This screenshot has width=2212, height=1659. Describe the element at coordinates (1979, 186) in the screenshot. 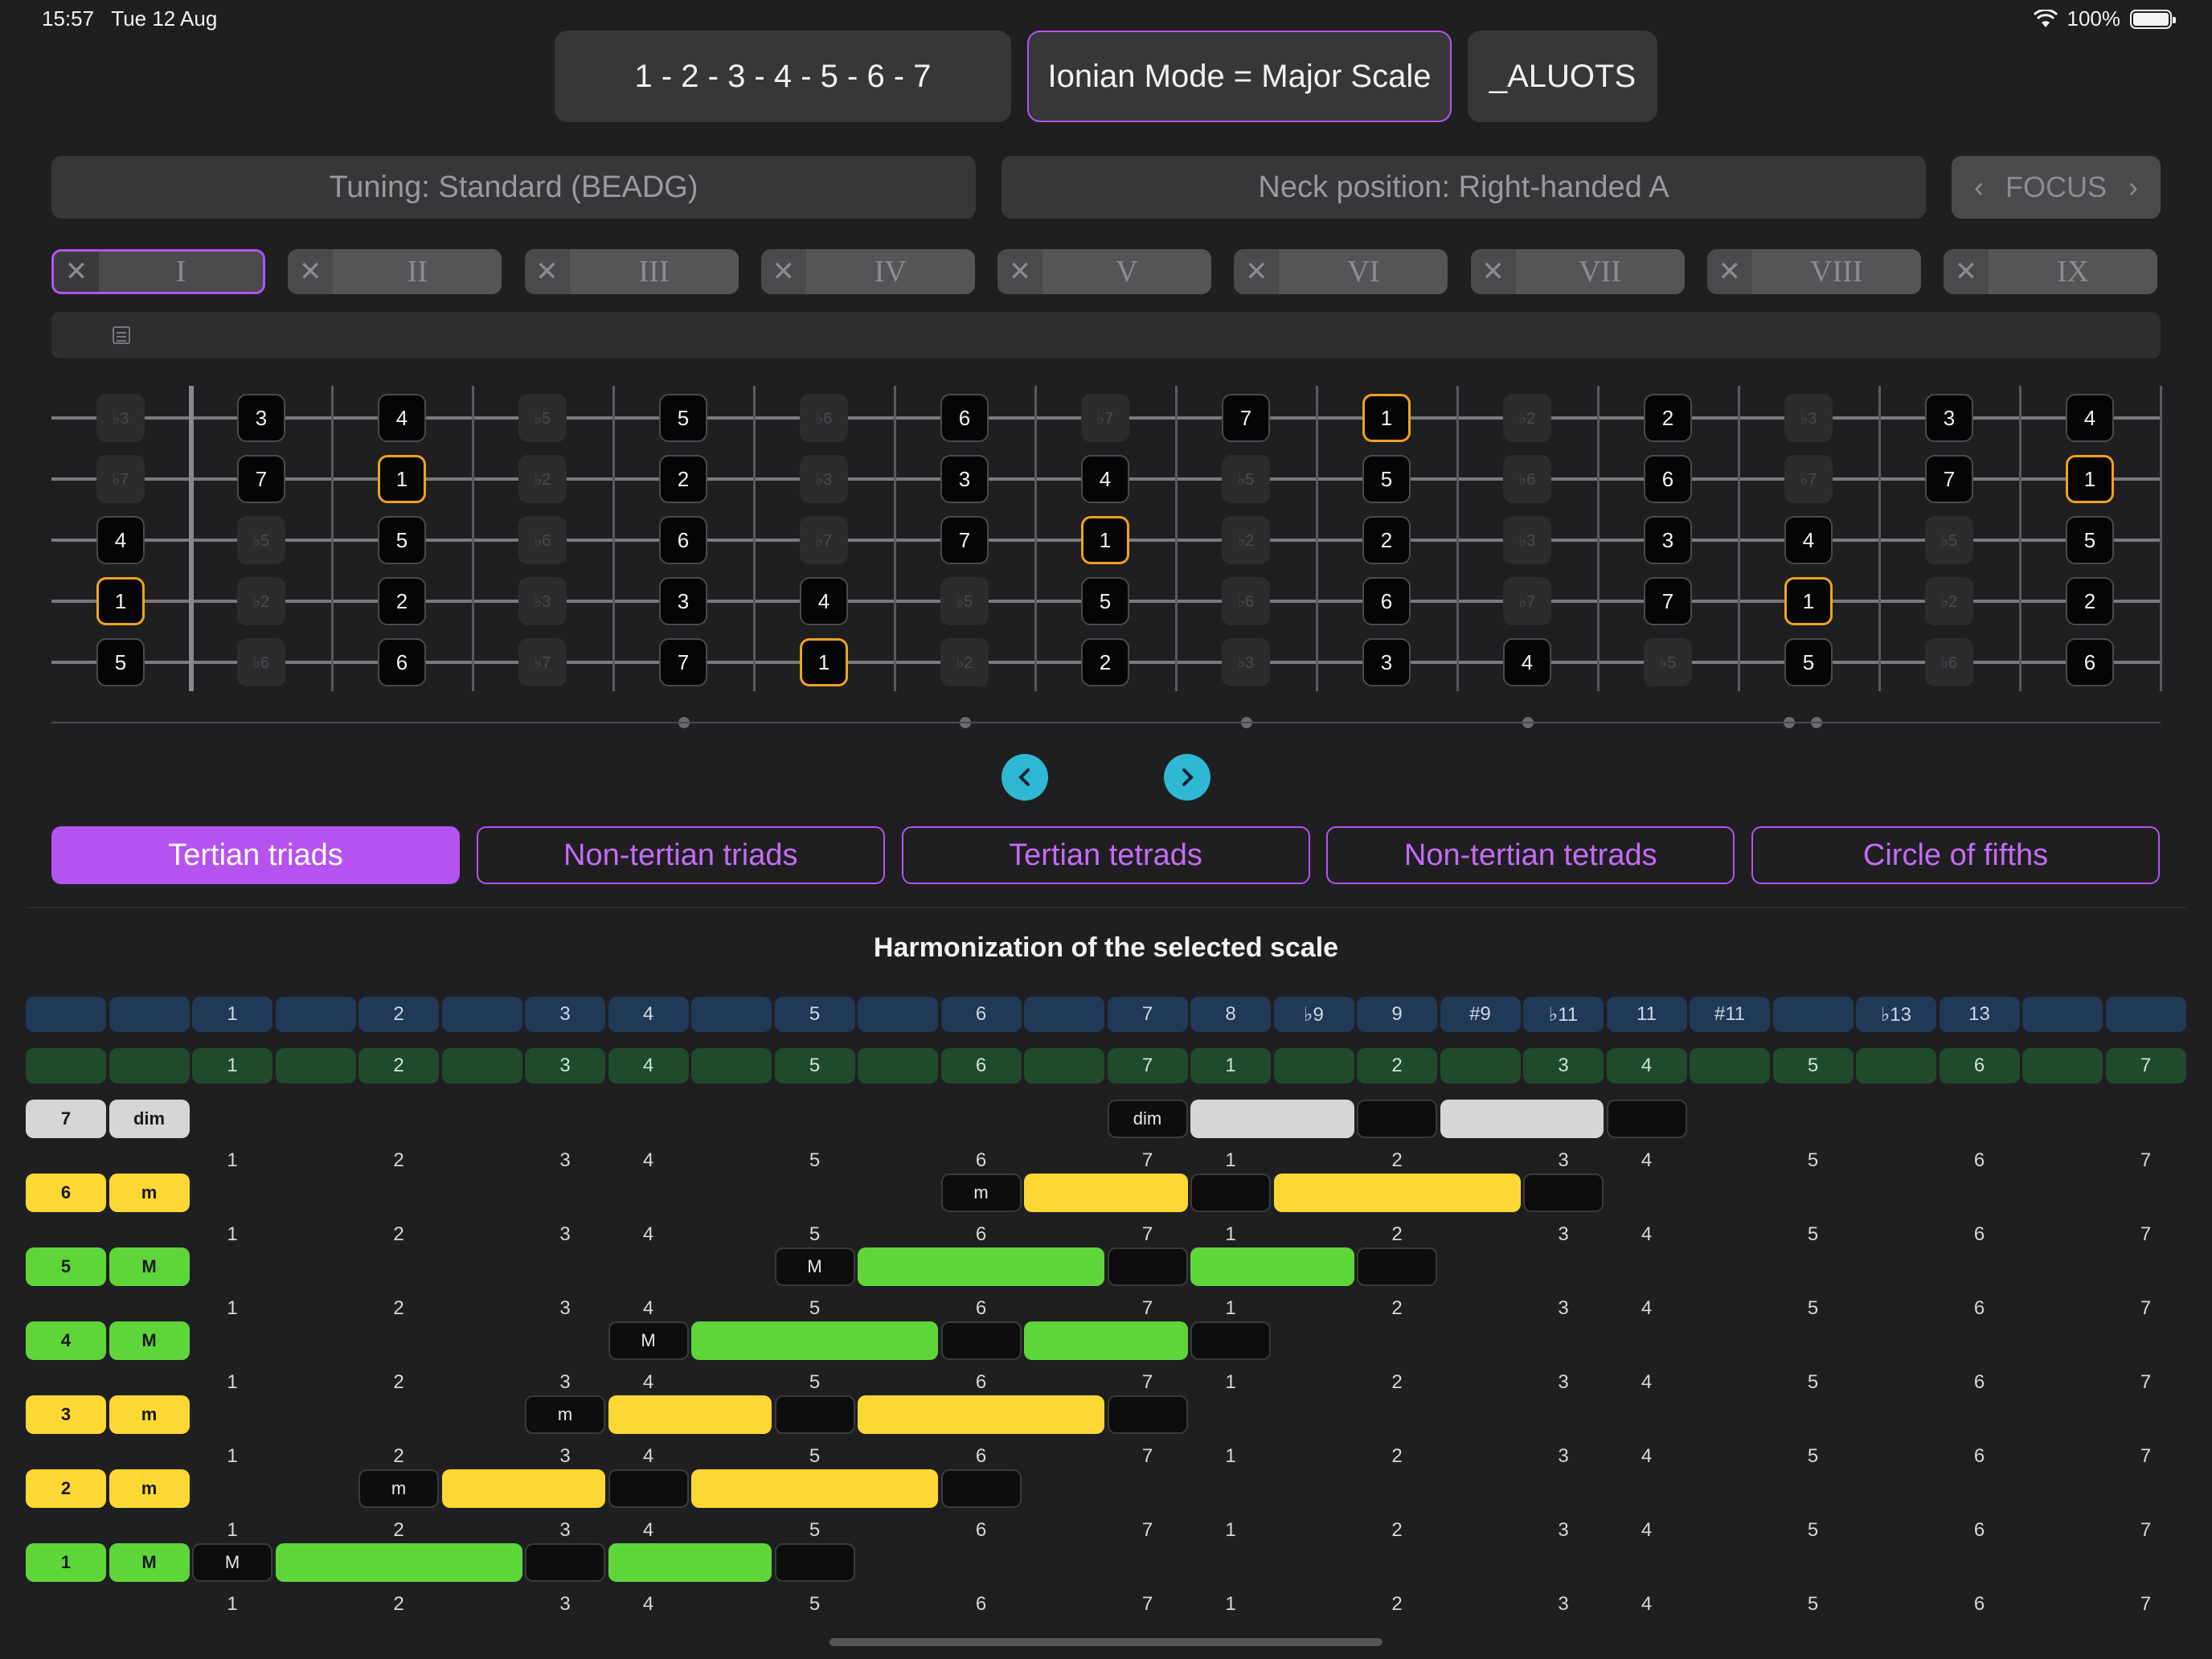

I see `chevron-left-icon: ‹` at that location.